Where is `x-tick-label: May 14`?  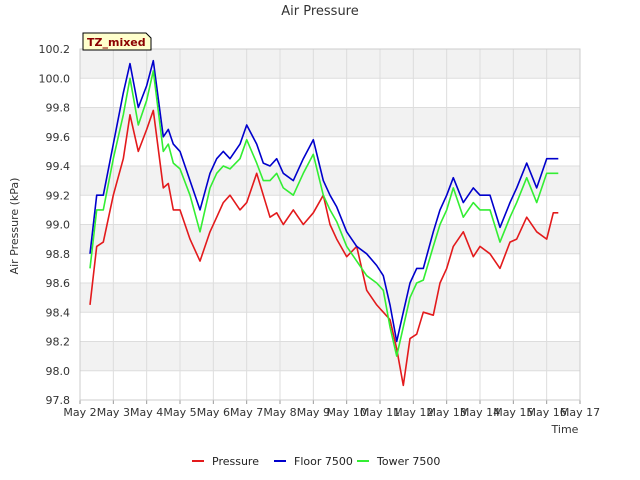 x-tick-label: May 14 is located at coordinates (480, 412).